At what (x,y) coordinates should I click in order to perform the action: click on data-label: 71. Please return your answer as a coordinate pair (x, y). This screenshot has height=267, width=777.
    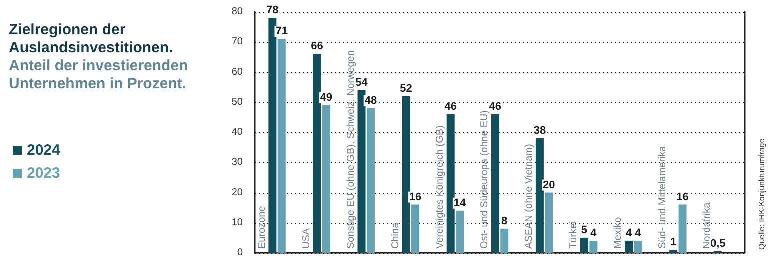
    Looking at the image, I should click on (282, 32).